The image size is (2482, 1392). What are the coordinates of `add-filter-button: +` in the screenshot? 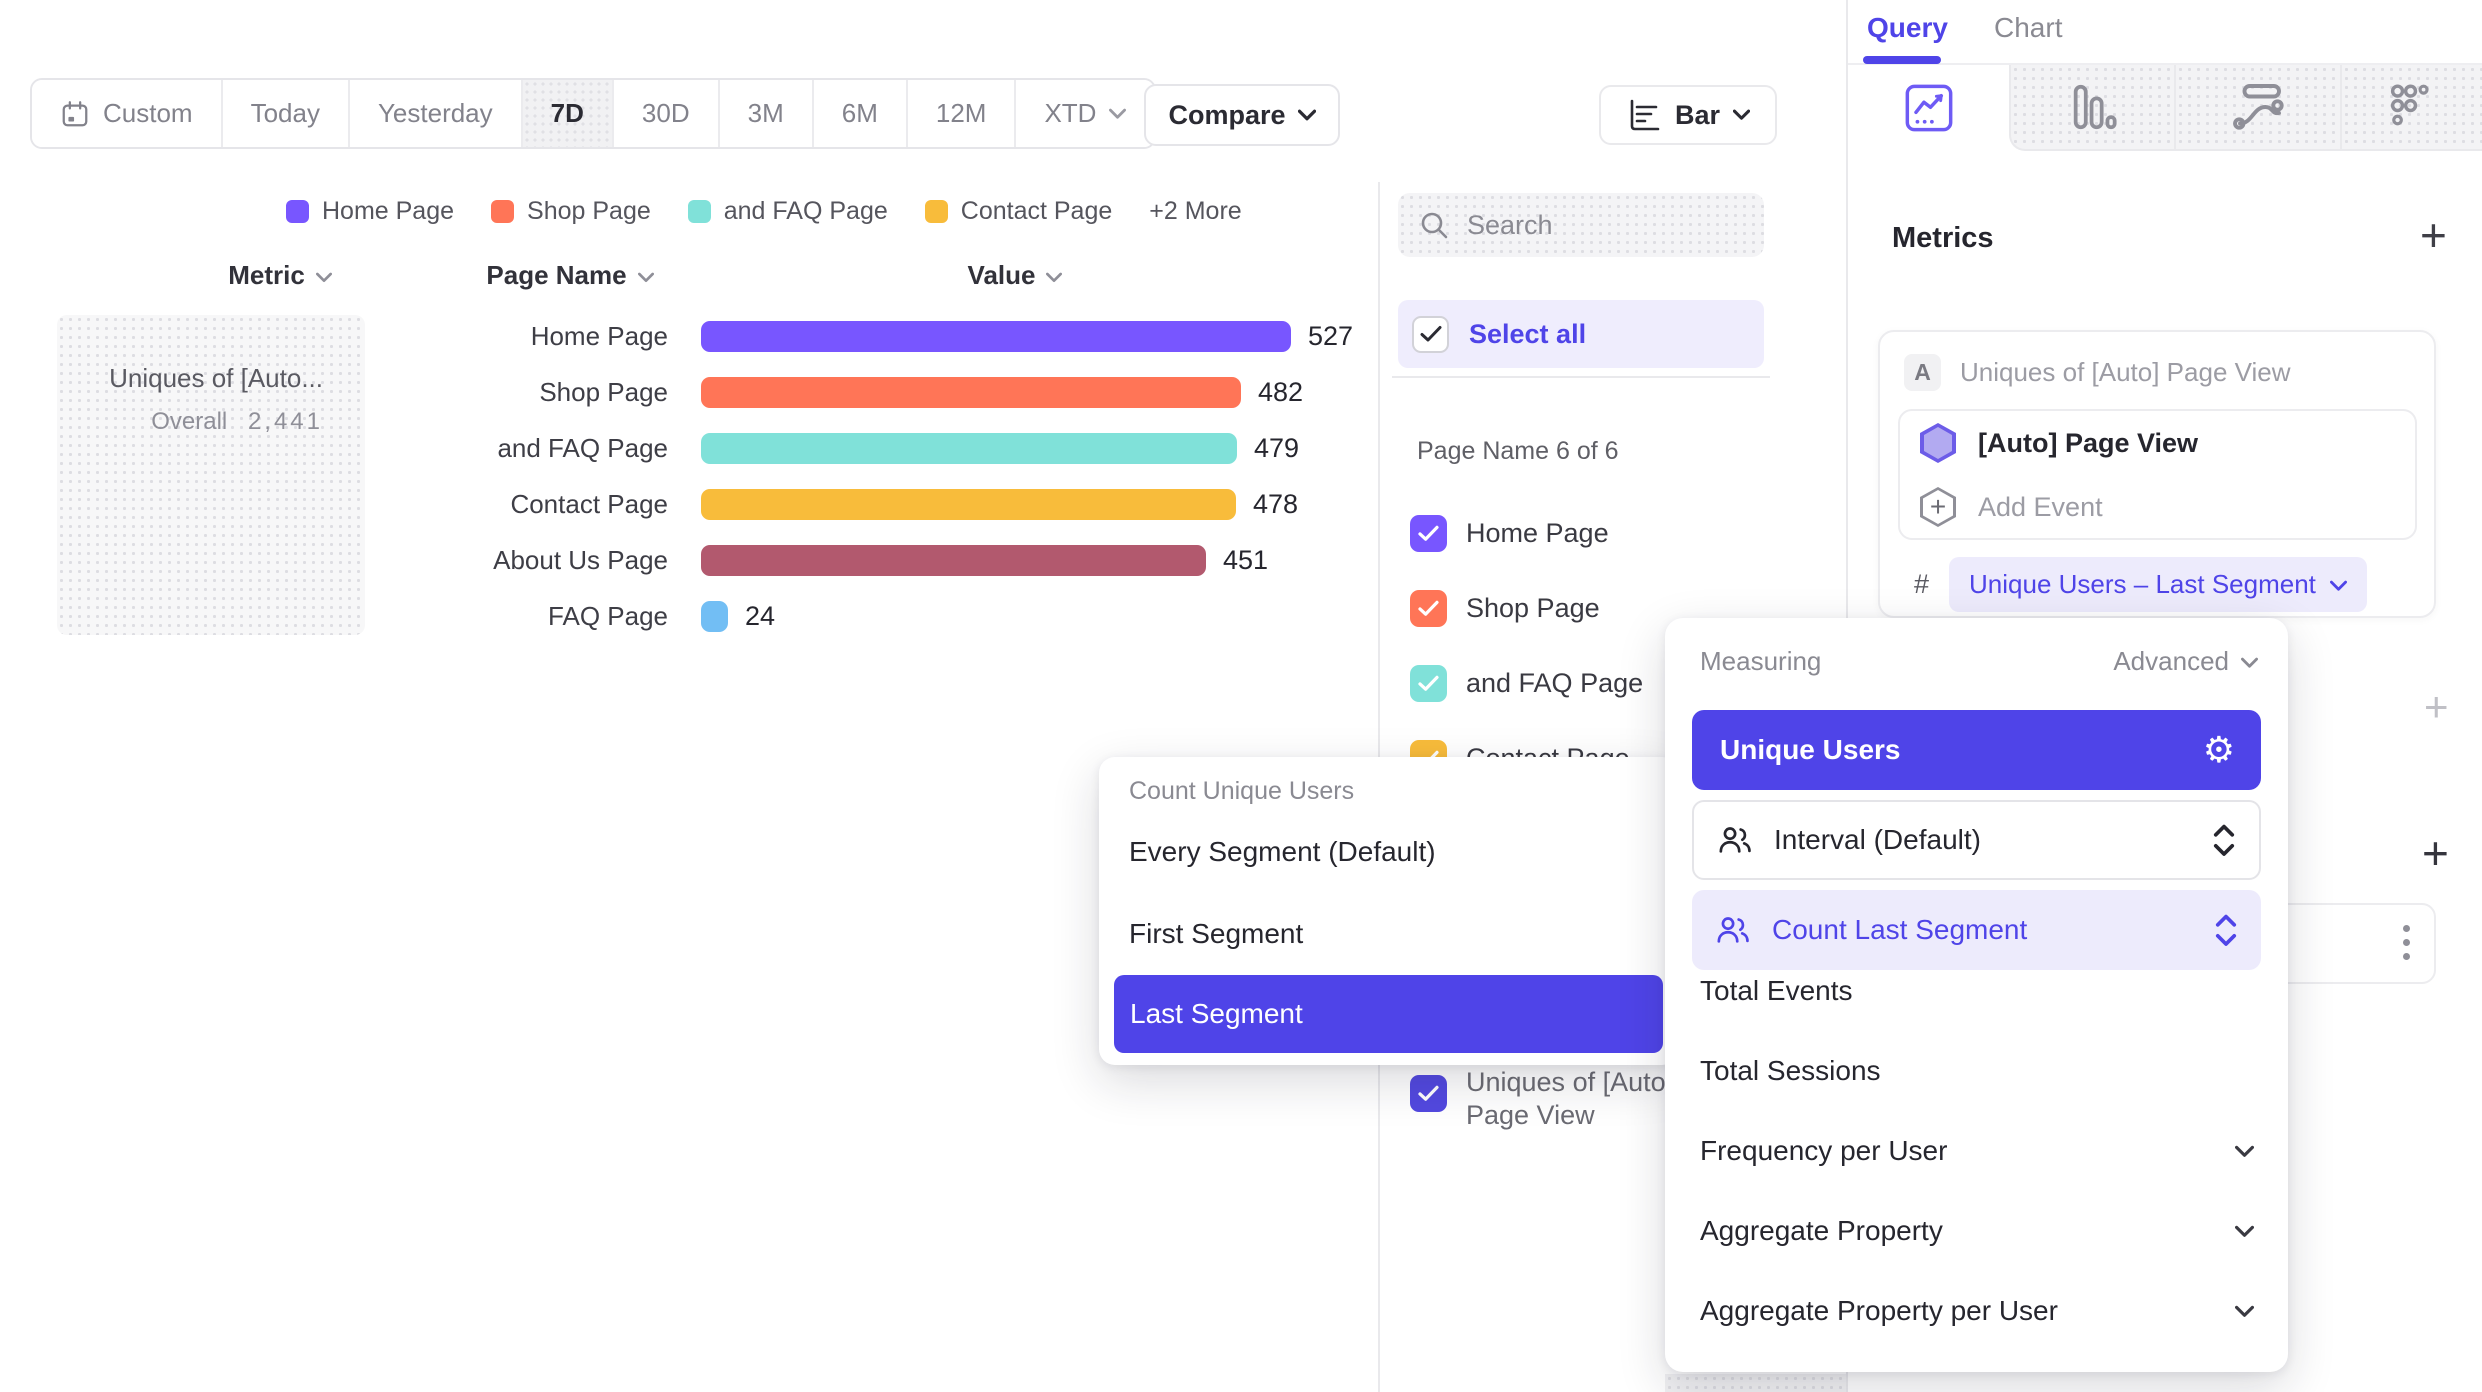 It's located at (2436, 706).